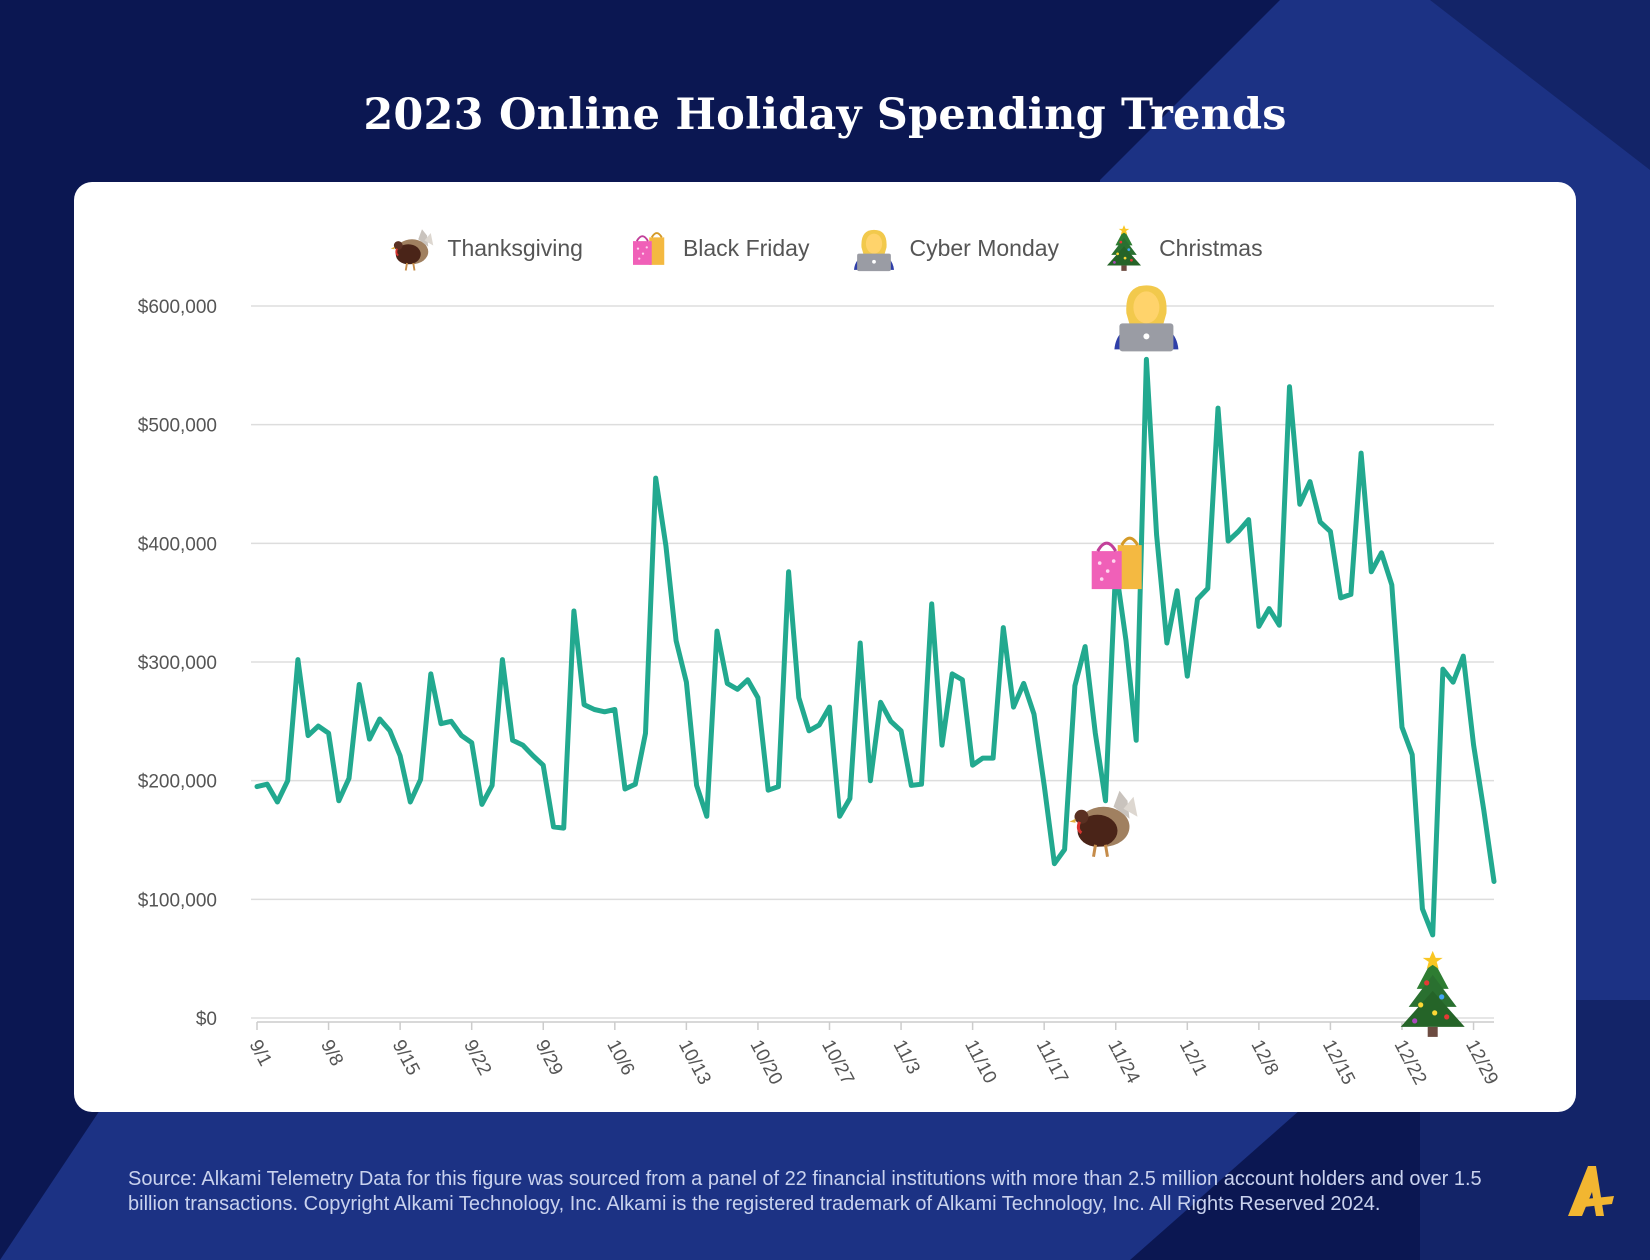 The height and width of the screenshot is (1260, 1650). I want to click on legend-item-cyber-monday: Cyber Monday, so click(954, 248).